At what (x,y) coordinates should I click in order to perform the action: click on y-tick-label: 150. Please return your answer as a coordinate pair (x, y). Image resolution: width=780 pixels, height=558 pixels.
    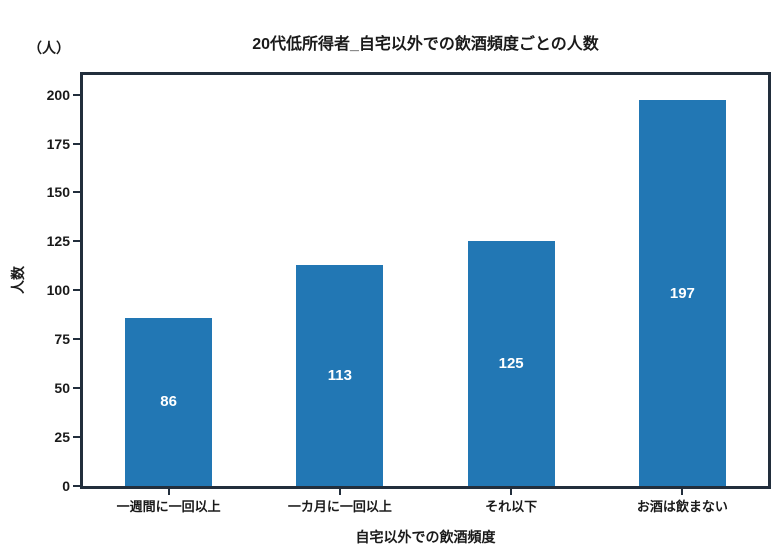
    Looking at the image, I should click on (58, 192).